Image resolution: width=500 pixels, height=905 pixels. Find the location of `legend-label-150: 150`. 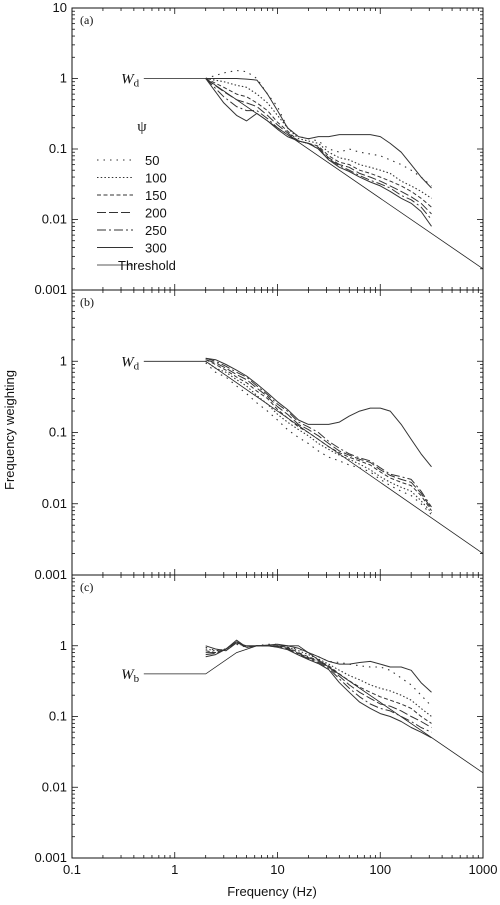

legend-label-150: 150 is located at coordinates (156, 195).